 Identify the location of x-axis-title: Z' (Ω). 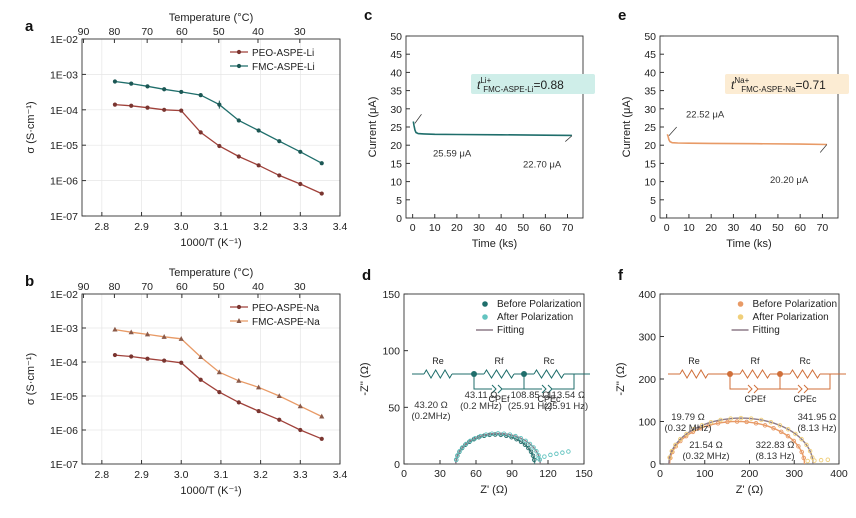
(493, 490).